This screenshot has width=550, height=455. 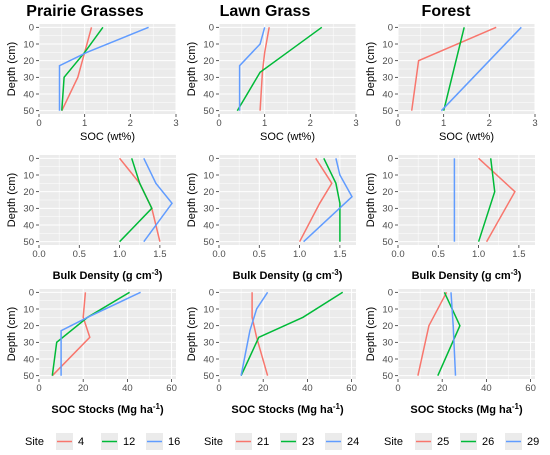 What do you see at coordinates (339, 254) in the screenshot?
I see `x-tick-label: 1.5` at bounding box center [339, 254].